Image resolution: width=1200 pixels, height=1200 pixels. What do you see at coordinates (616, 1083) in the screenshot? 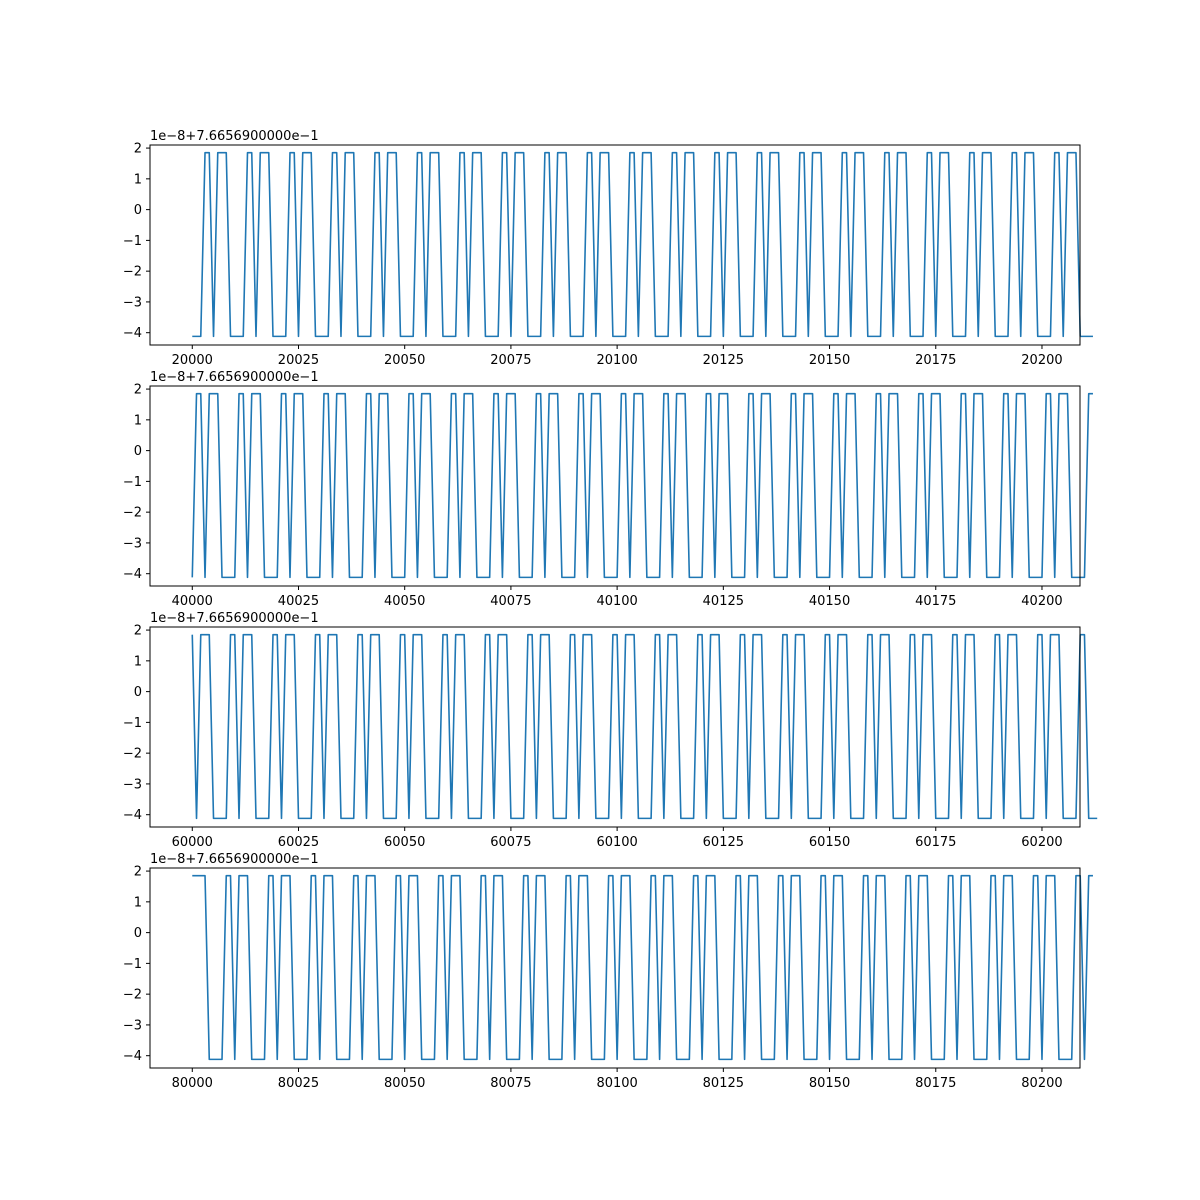
I see `x-tick-label: 80100` at bounding box center [616, 1083].